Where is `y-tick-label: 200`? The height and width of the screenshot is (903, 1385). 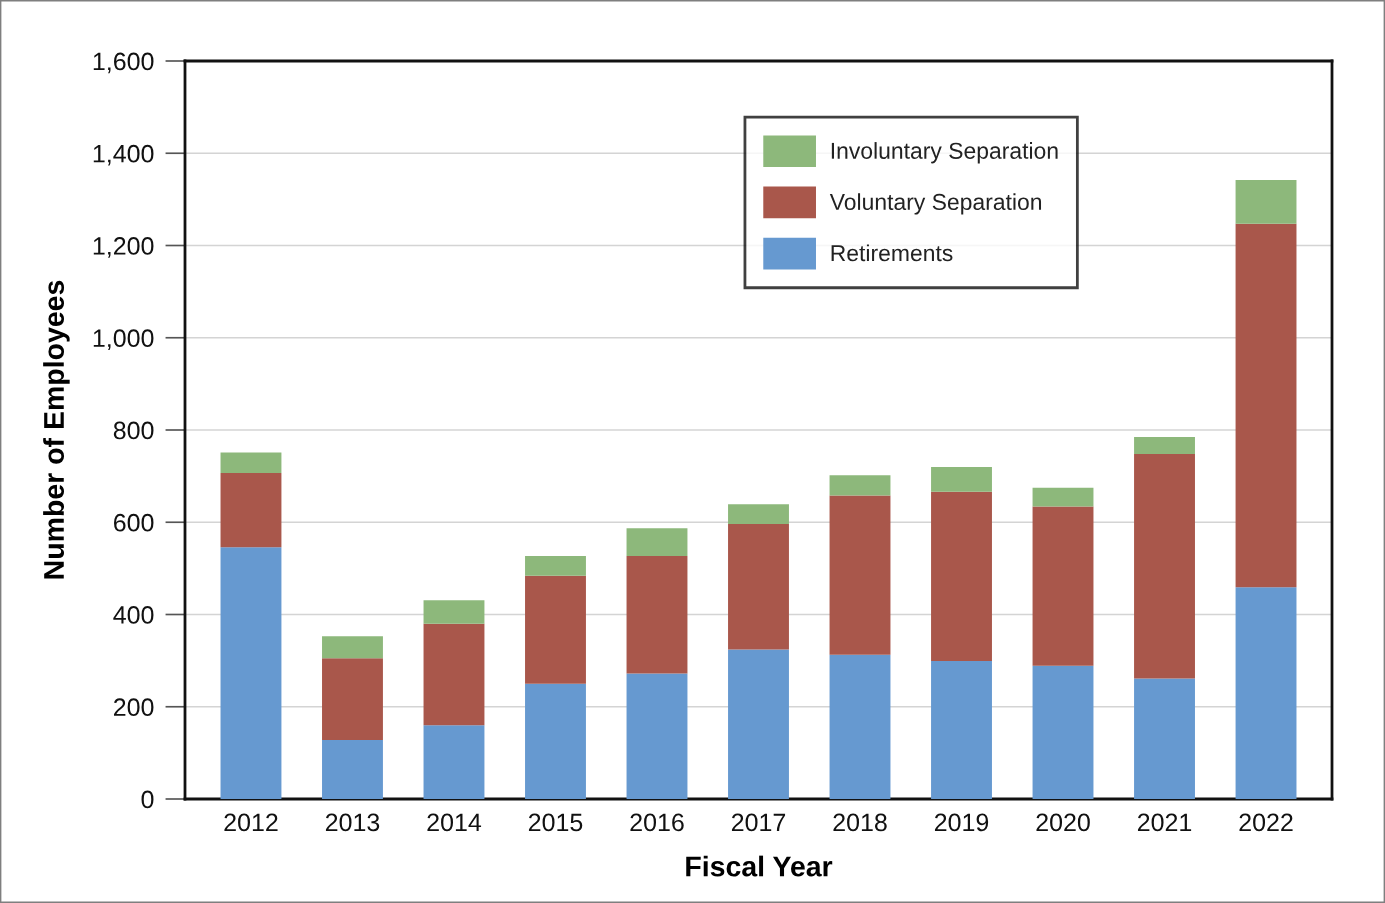
y-tick-label: 200 is located at coordinates (134, 707).